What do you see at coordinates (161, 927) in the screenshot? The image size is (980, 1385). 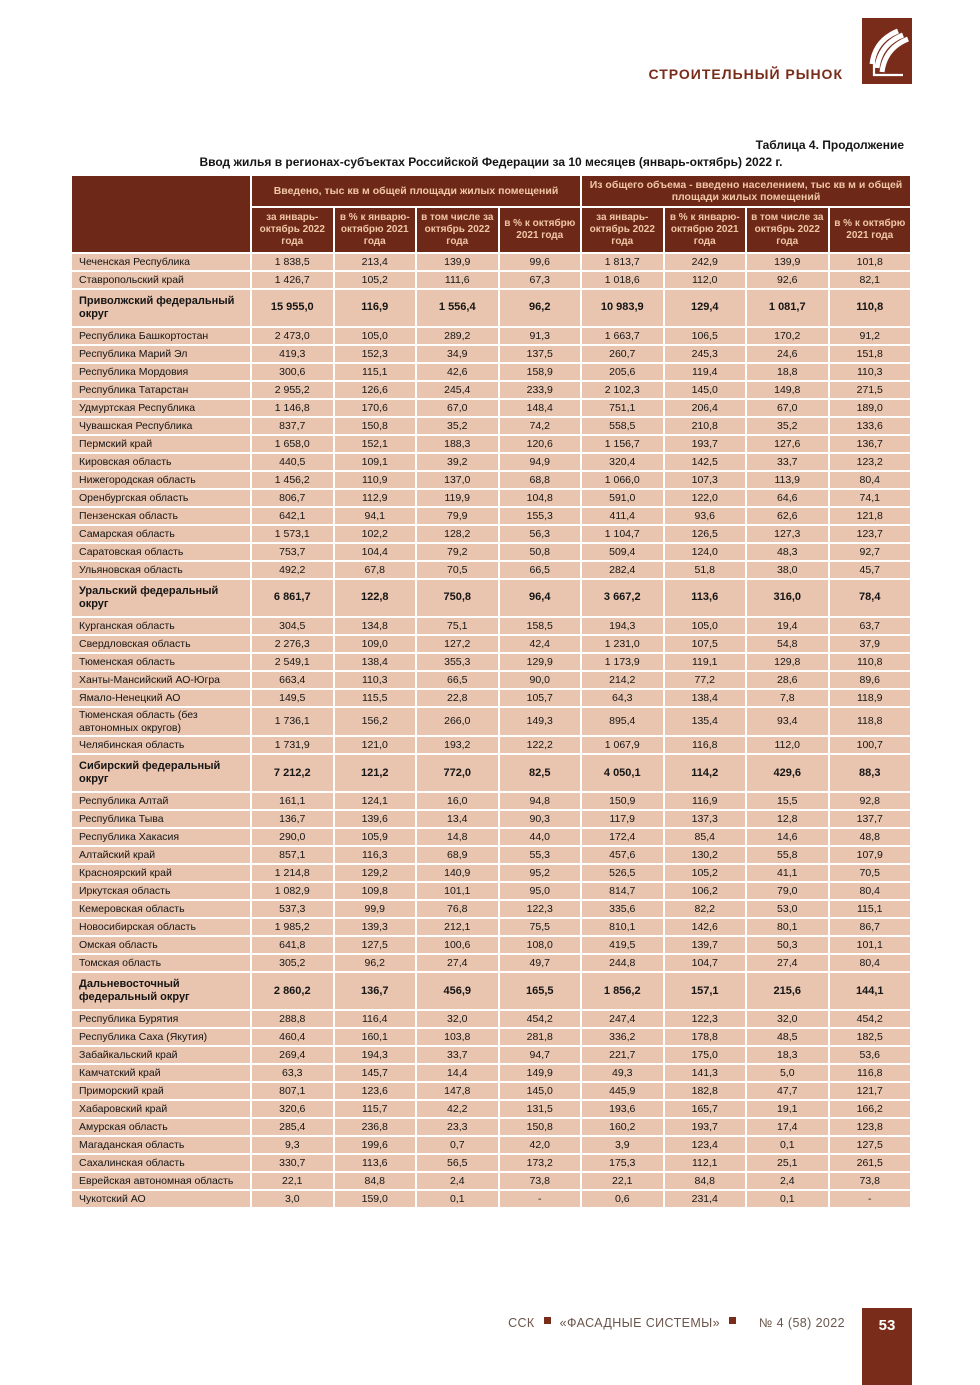 I see `region-name-cell: Новосибирская область` at bounding box center [161, 927].